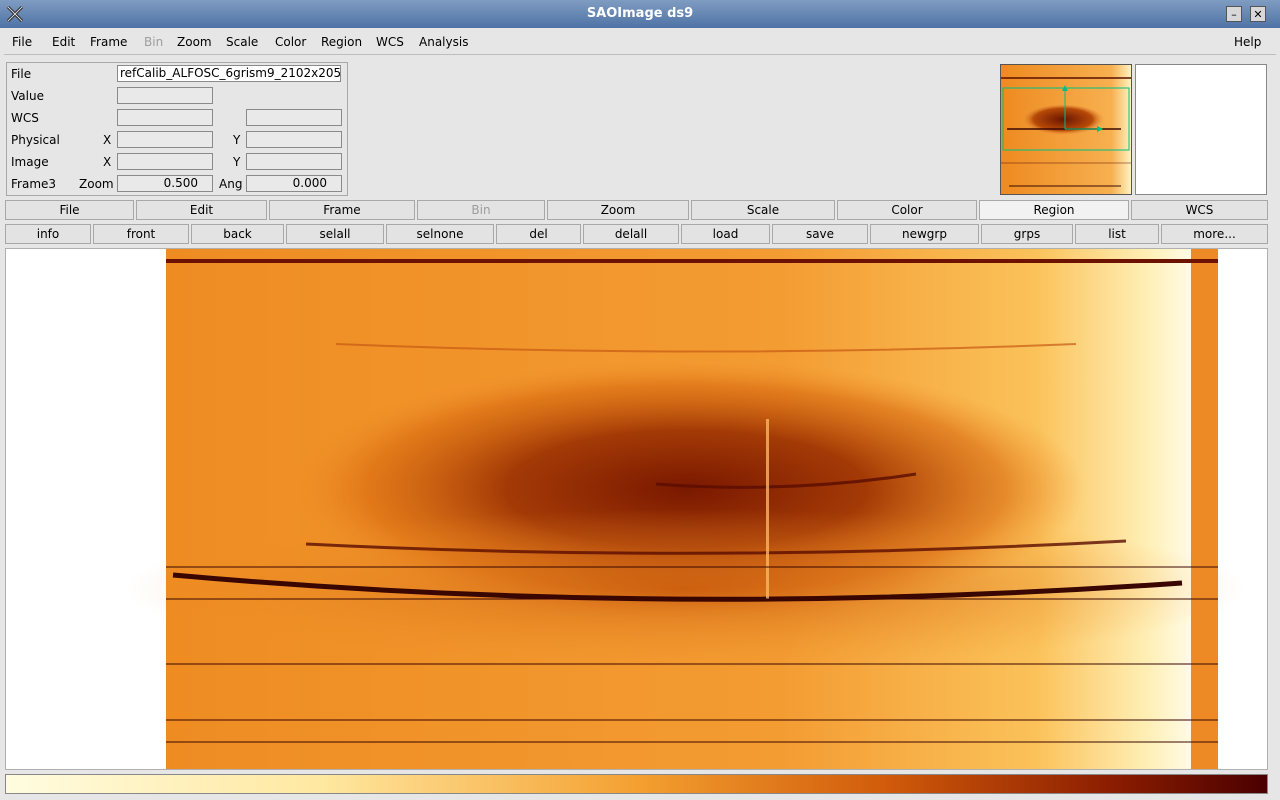 Image resolution: width=1280 pixels, height=800 pixels. What do you see at coordinates (107, 140) in the screenshot?
I see `physical-x-label: X` at bounding box center [107, 140].